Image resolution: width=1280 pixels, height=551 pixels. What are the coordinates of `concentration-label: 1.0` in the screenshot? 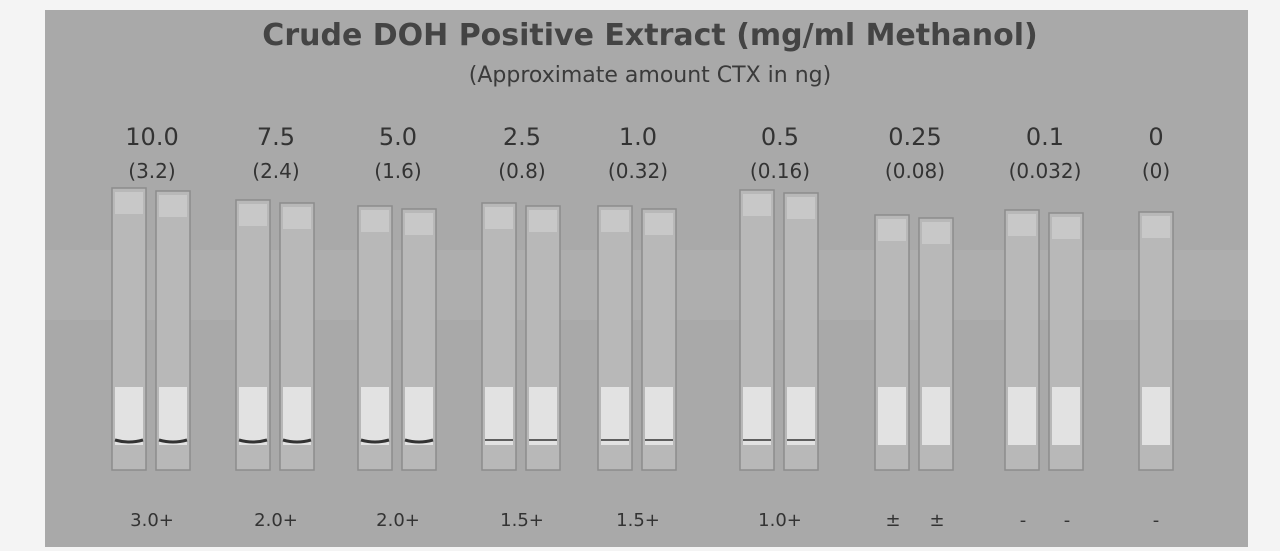 It's located at (638, 137).